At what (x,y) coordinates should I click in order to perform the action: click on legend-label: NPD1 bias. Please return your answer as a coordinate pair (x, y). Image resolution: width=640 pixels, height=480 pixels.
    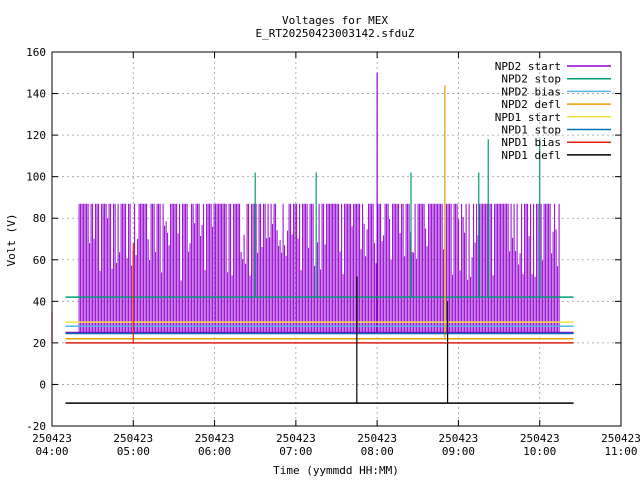
    Looking at the image, I should click on (531, 142).